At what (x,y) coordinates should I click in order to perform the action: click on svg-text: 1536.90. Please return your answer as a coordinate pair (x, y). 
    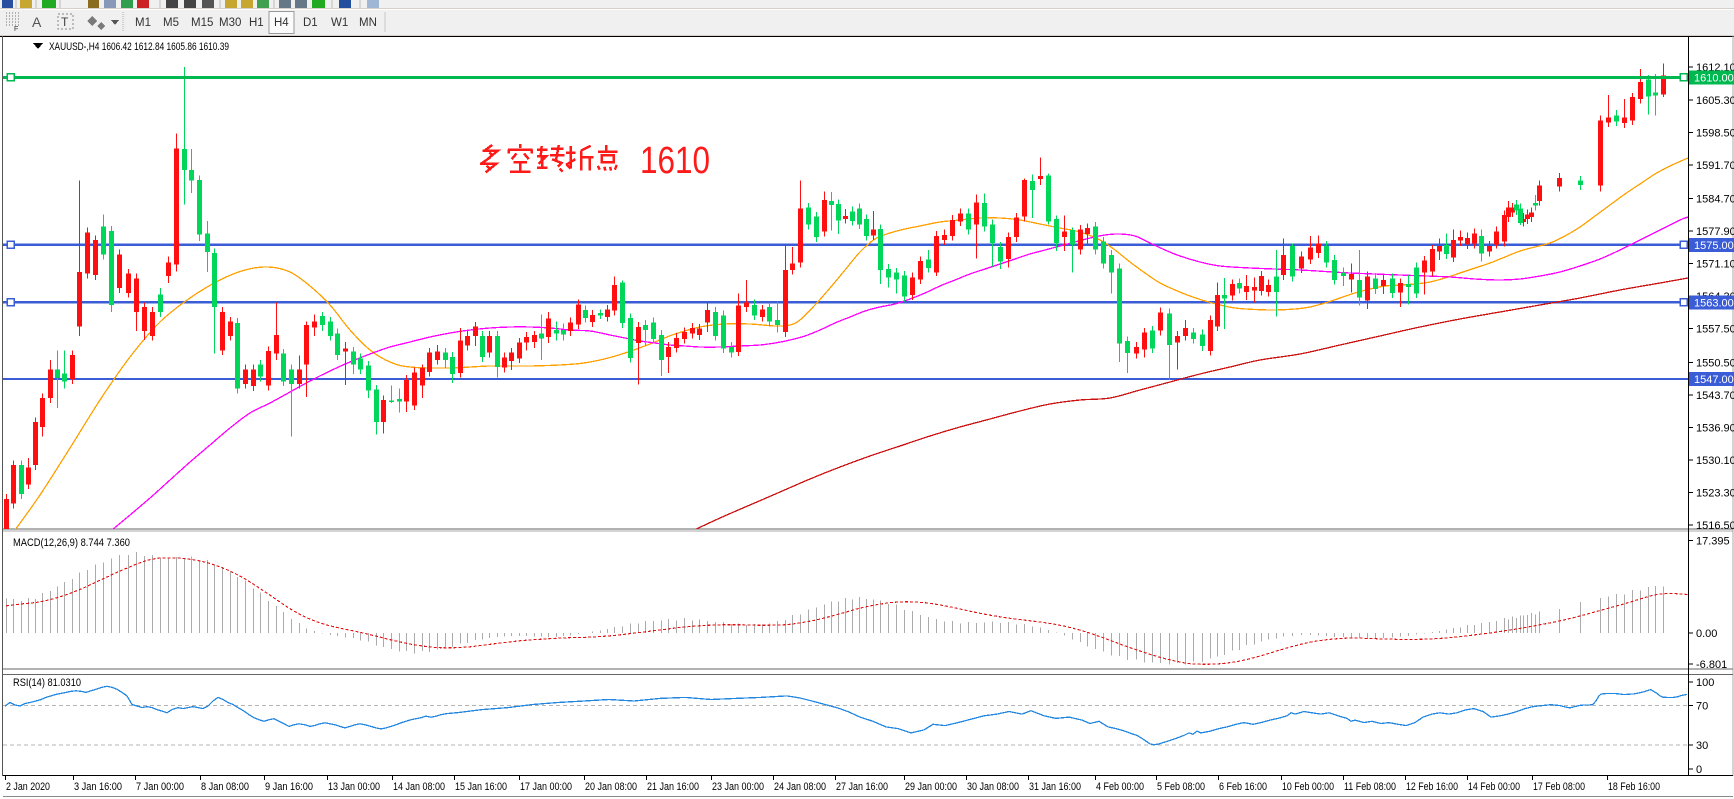
    Looking at the image, I should click on (1715, 428).